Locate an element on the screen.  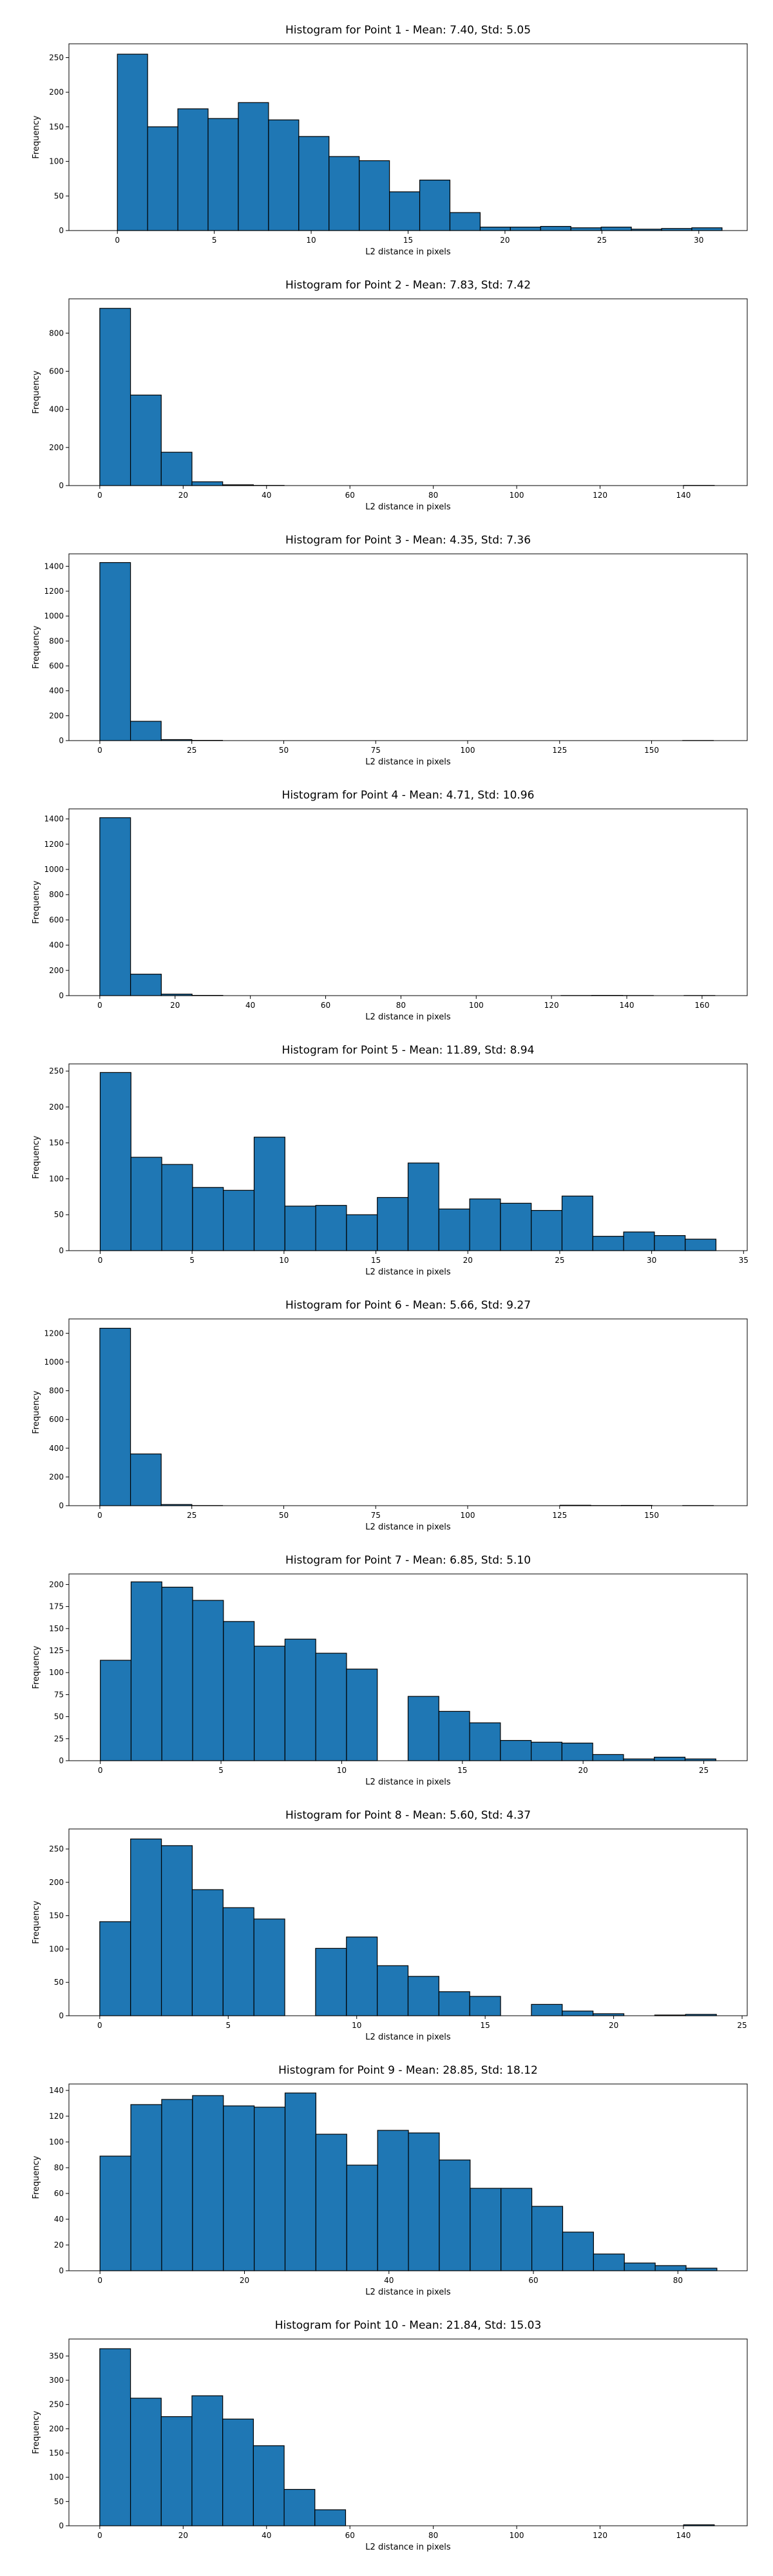
y-tick-label: 75 is located at coordinates (59, 1694).